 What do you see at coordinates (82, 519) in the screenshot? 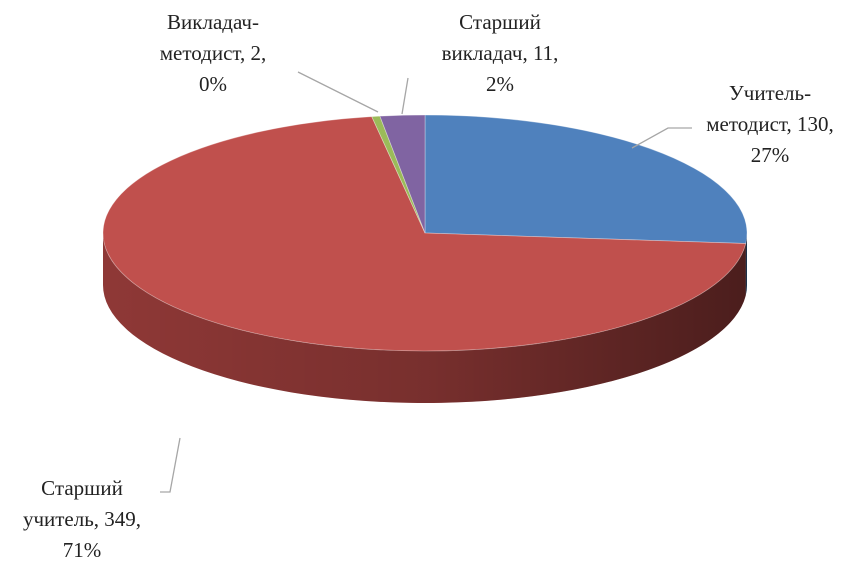
I see `data-label: учитель, 349,` at bounding box center [82, 519].